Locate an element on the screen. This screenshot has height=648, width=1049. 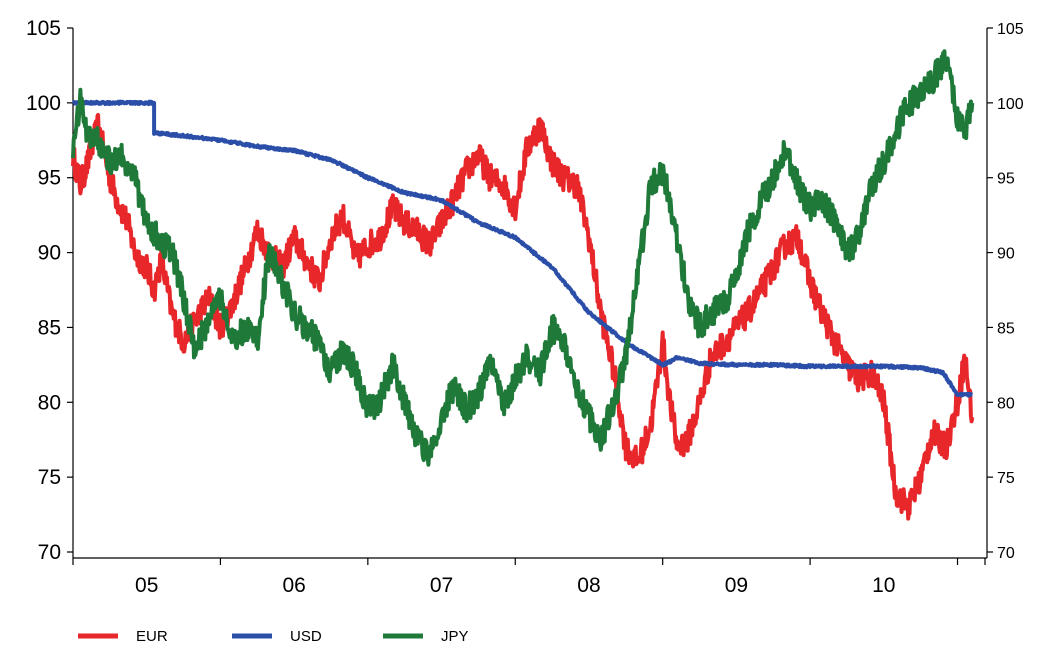
x-tick-label: 05 is located at coordinates (146, 585).